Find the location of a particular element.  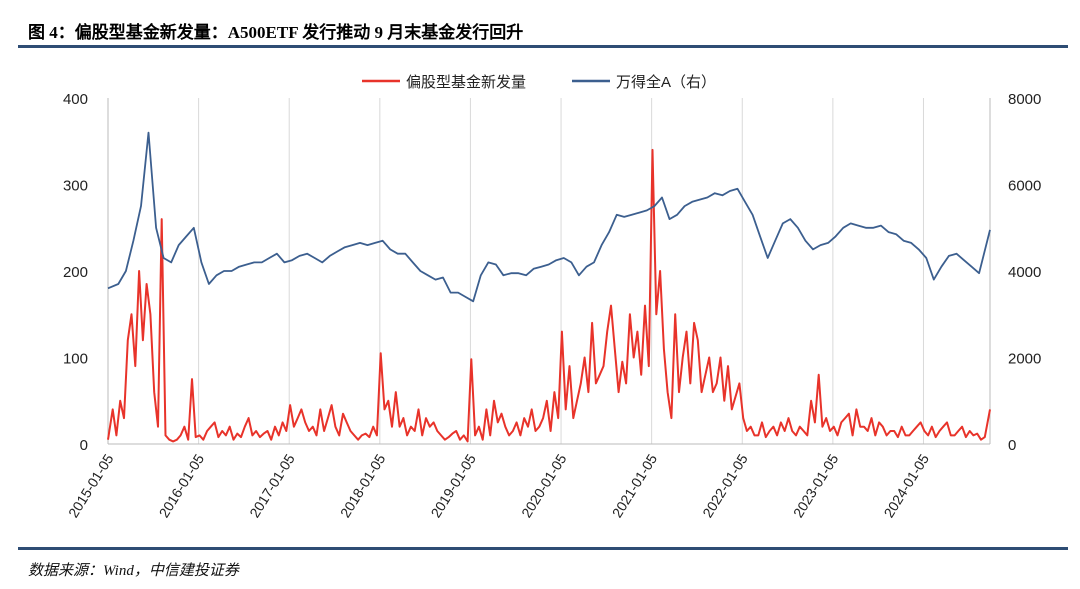

x-tick-label: 2015-01-05 is located at coordinates (91, 485).